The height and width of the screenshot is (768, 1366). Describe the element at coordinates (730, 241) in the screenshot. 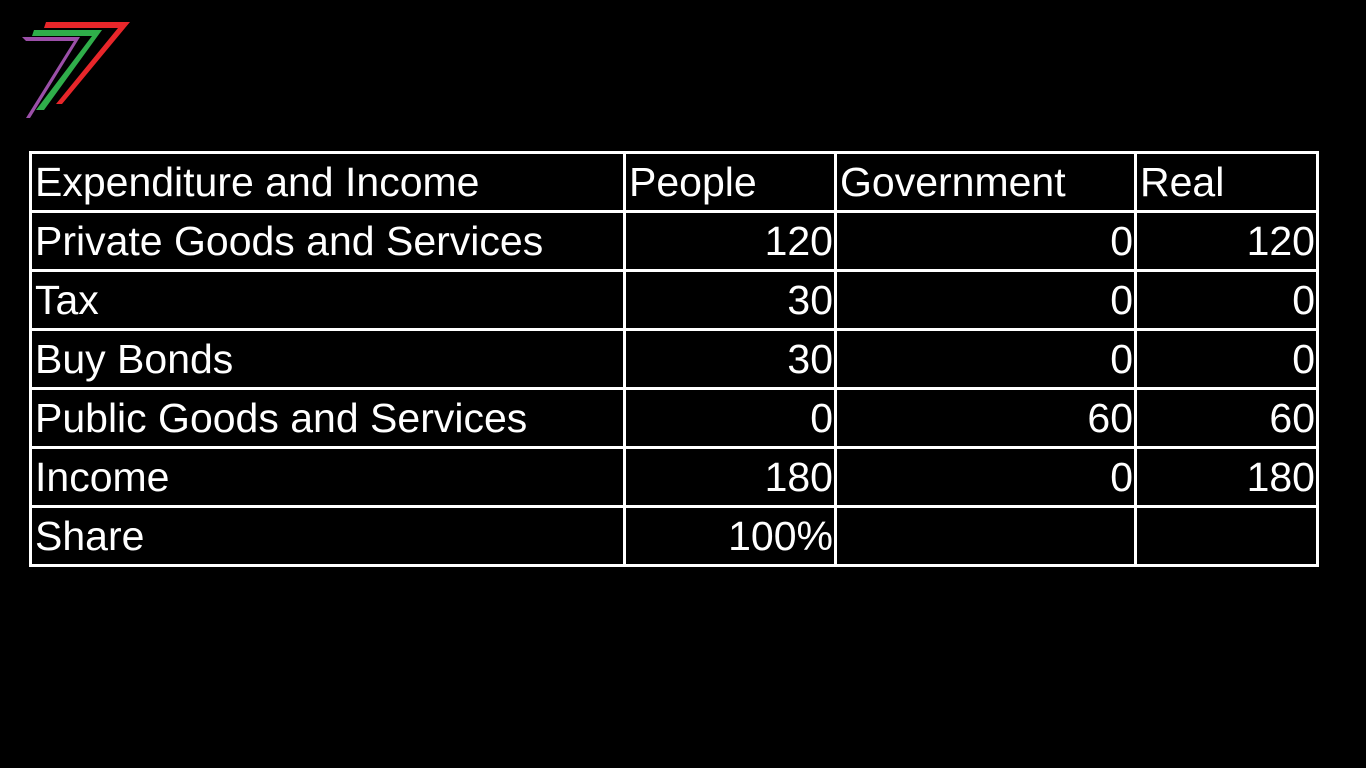

I see `cell-people: 120` at that location.